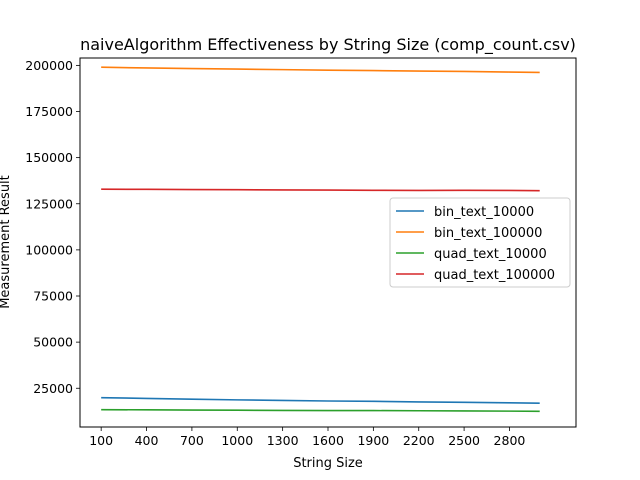  I want to click on legend-label-3: quad_text_100000, so click(494, 275).